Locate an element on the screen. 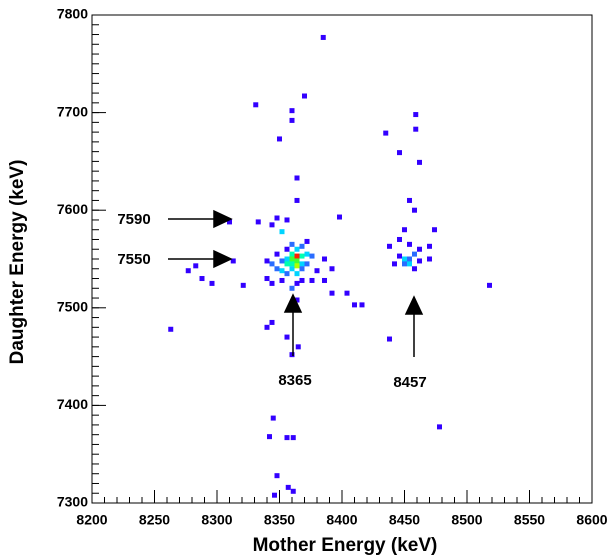 This screenshot has width=613, height=557. arrows is located at coordinates (296, 283).